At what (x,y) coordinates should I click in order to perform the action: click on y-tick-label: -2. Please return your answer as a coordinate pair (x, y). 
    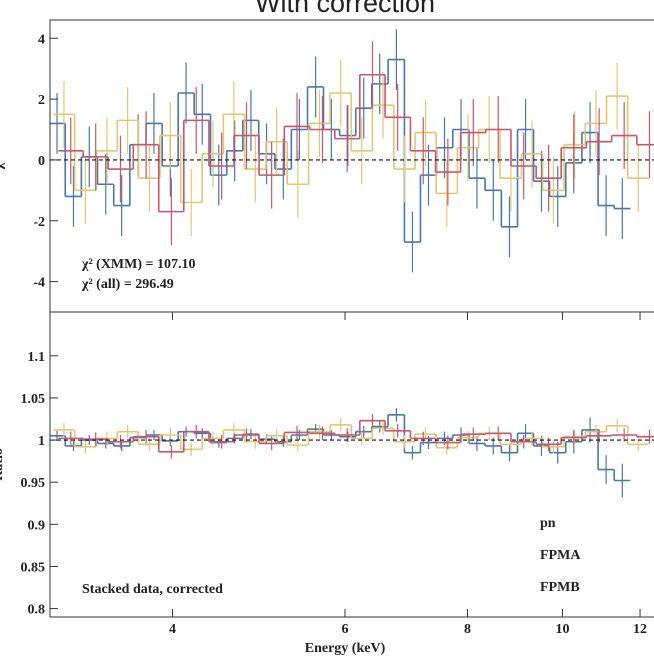
    Looking at the image, I should click on (39, 222).